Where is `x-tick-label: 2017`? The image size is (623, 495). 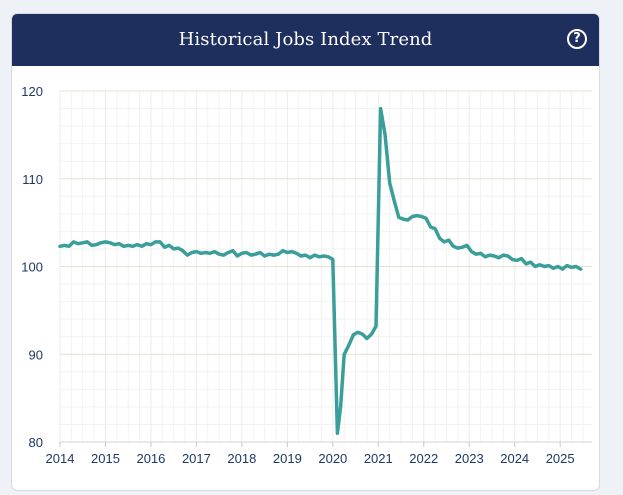 x-tick-label: 2017 is located at coordinates (196, 458).